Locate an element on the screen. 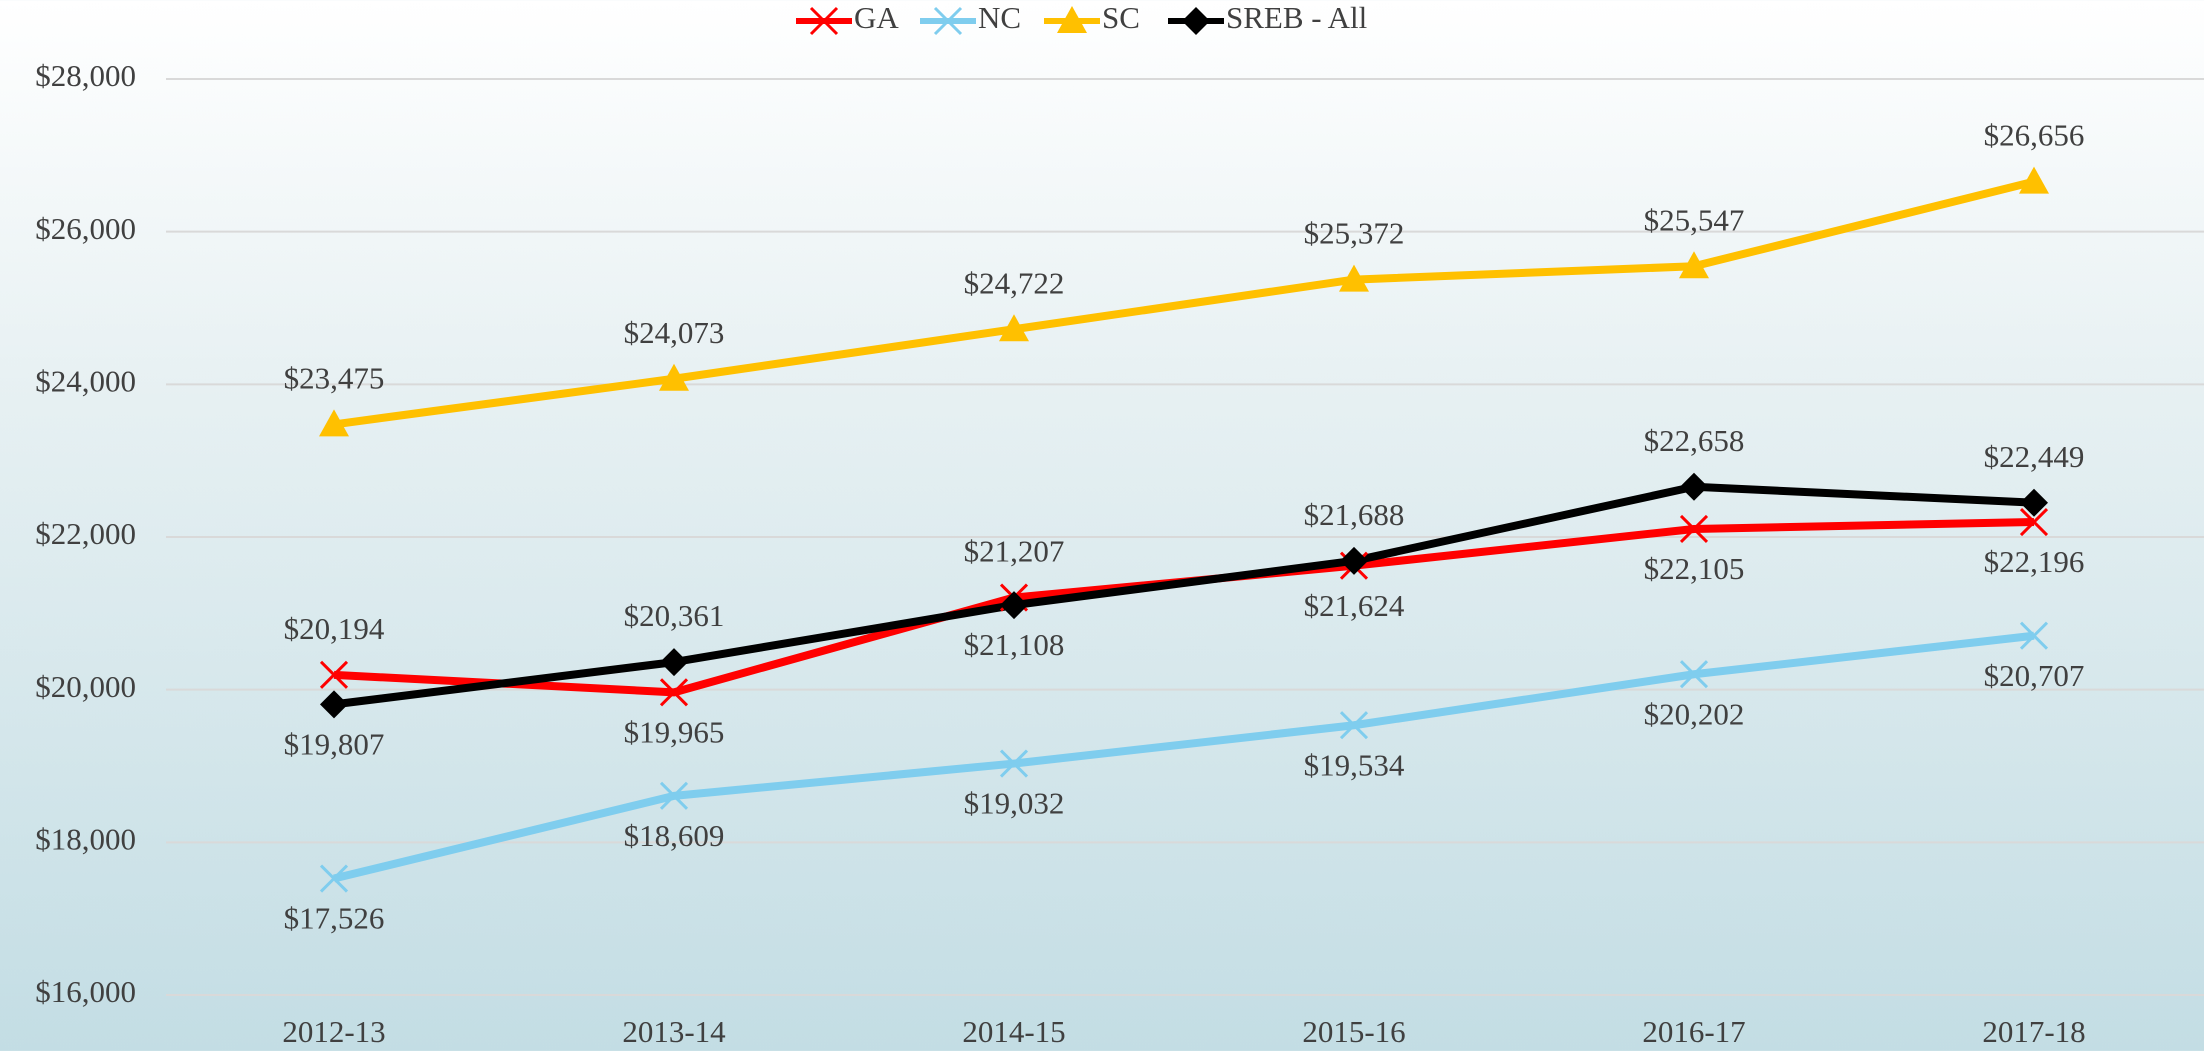  y-tick-label: $24,000 is located at coordinates (85, 380).